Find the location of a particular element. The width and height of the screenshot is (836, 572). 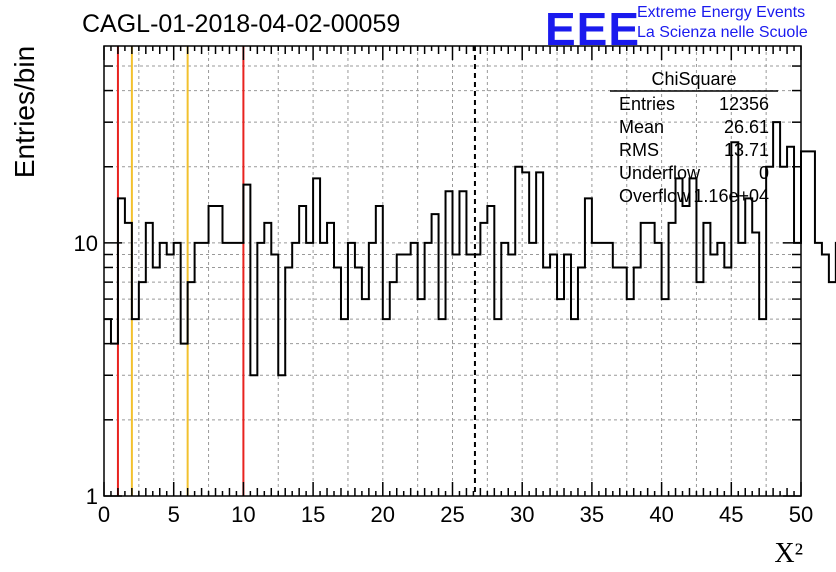

stats-label: Overflow is located at coordinates (655, 196).